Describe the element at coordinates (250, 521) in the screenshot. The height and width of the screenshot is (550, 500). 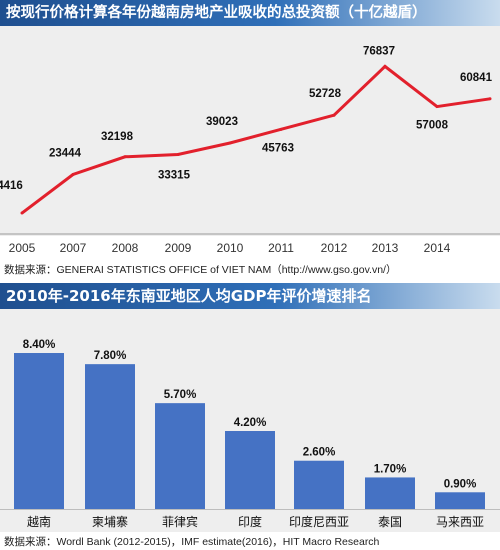
I see `category-label: 印度` at that location.